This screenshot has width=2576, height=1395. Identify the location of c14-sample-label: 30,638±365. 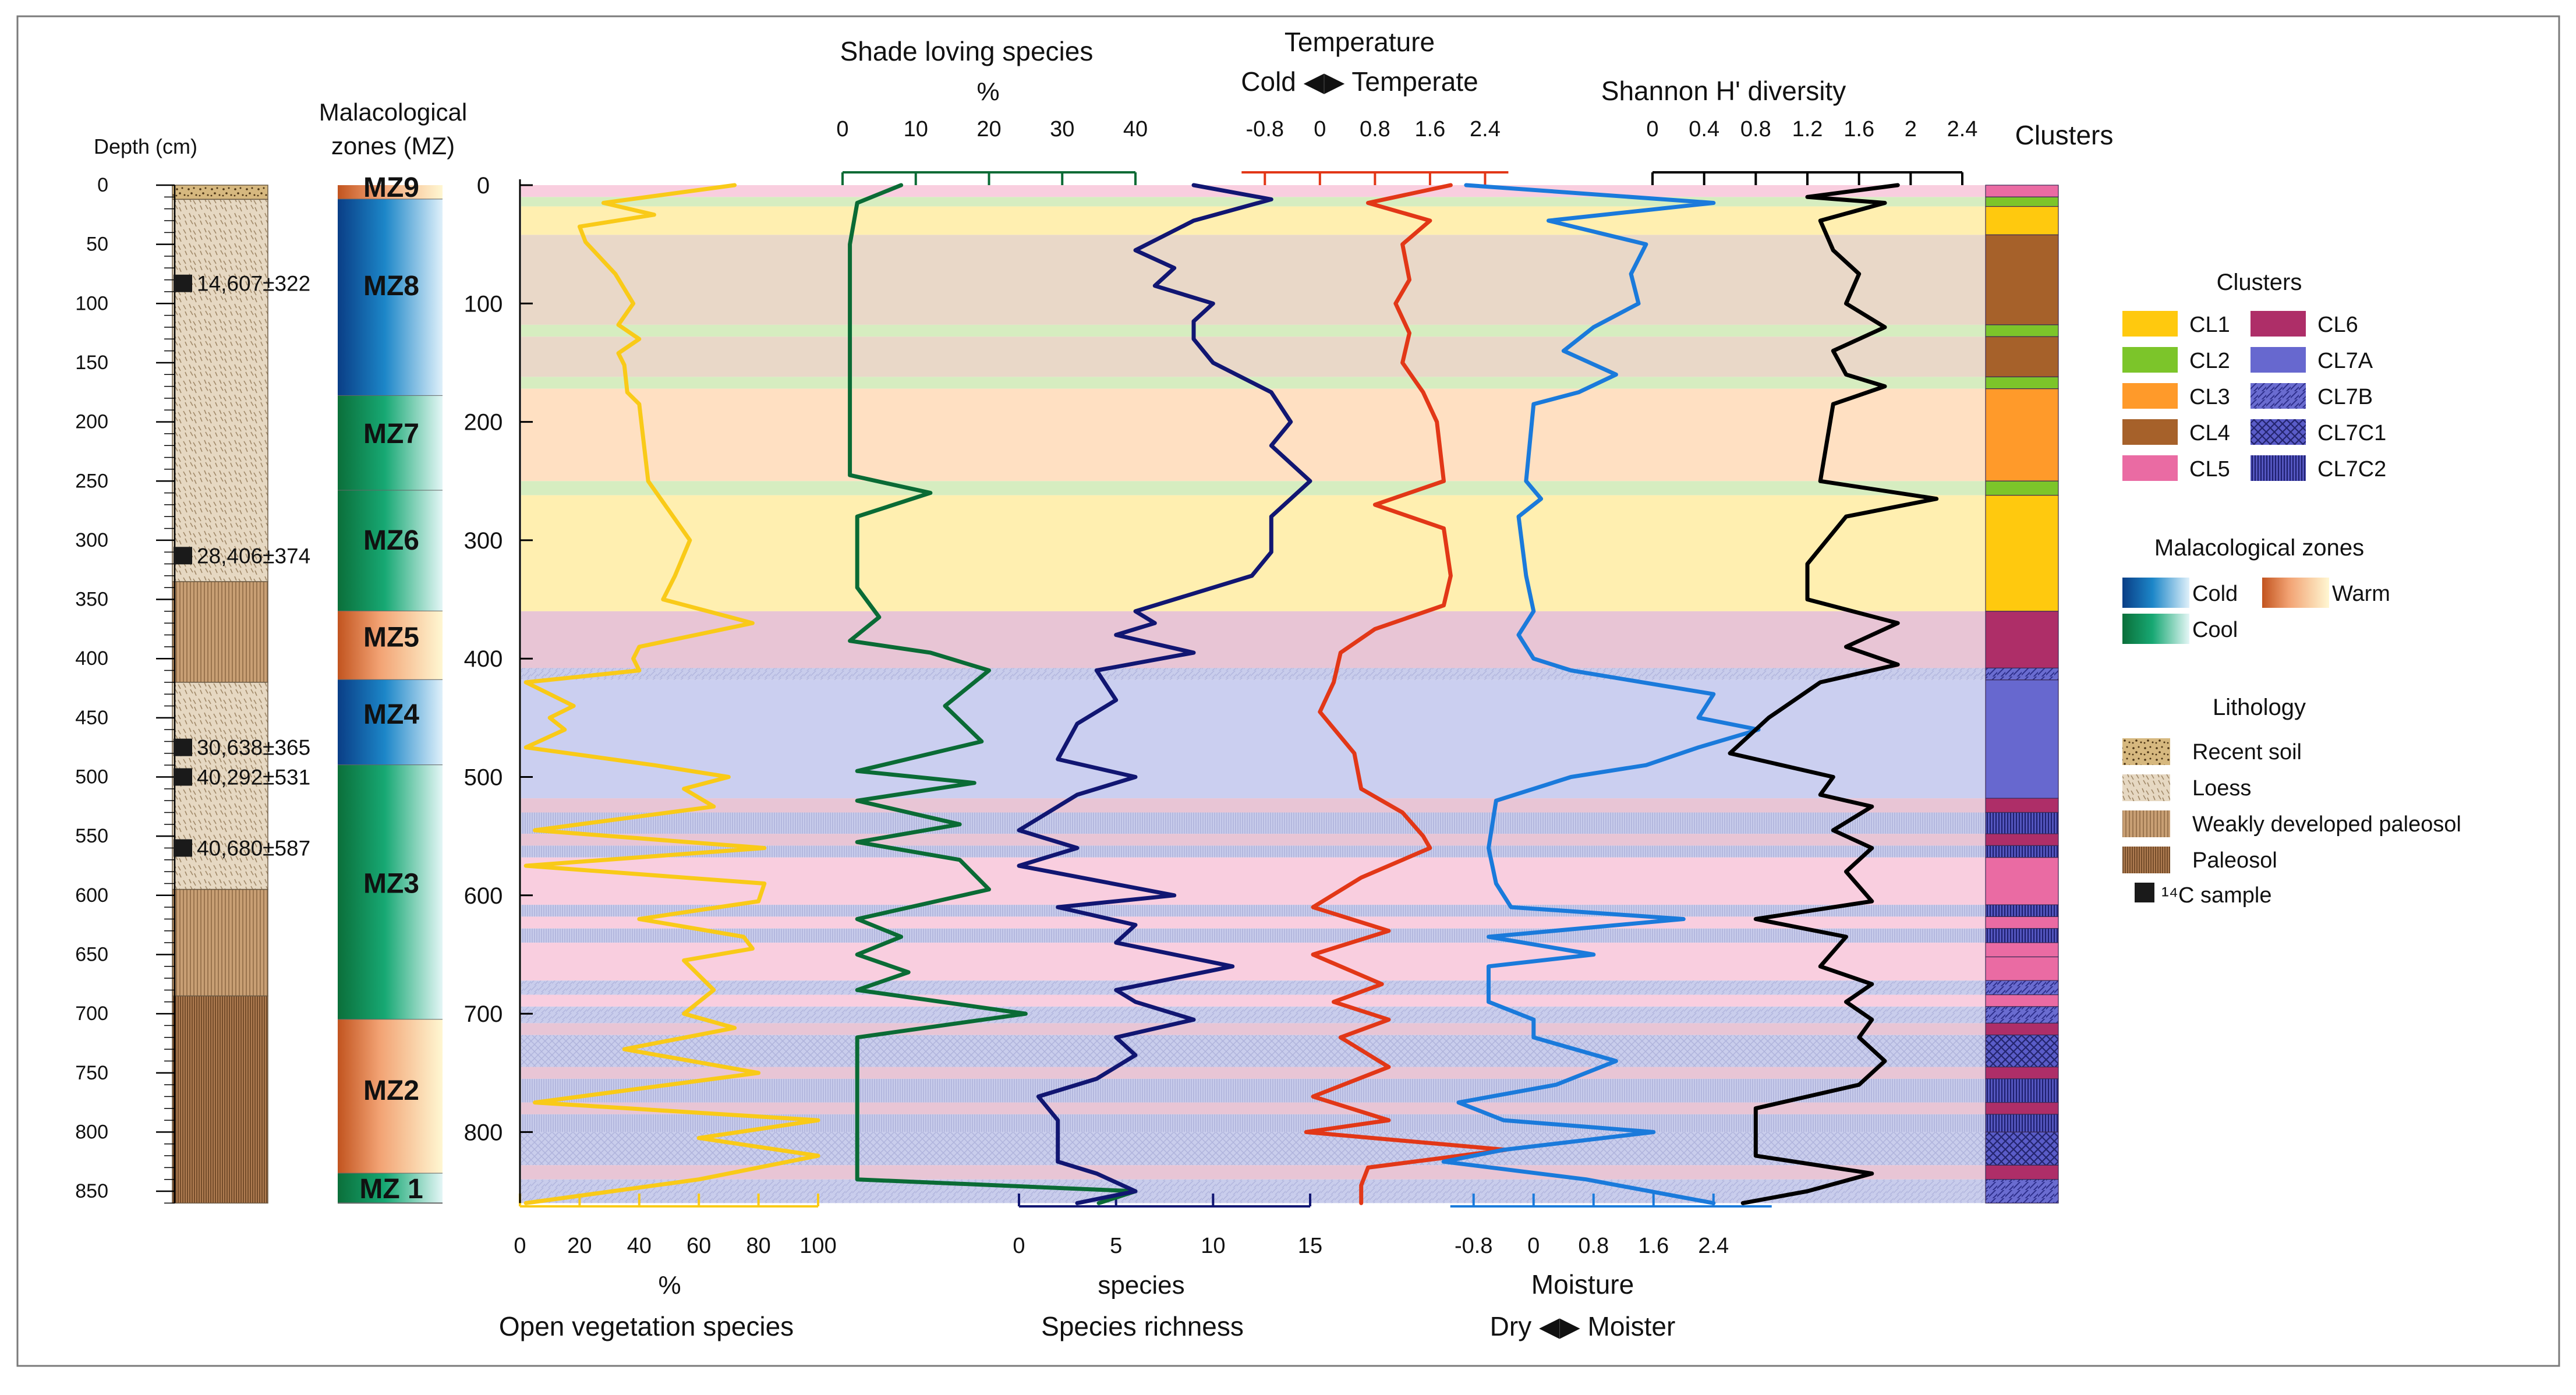
(253, 748).